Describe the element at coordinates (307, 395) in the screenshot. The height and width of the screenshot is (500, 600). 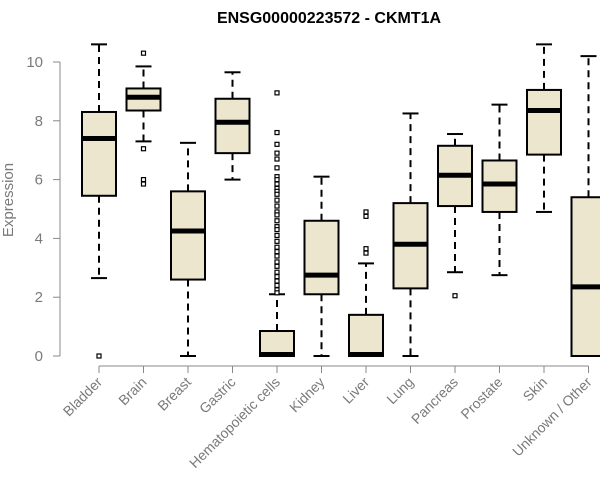
I see `x-tick-label: Kidney` at that location.